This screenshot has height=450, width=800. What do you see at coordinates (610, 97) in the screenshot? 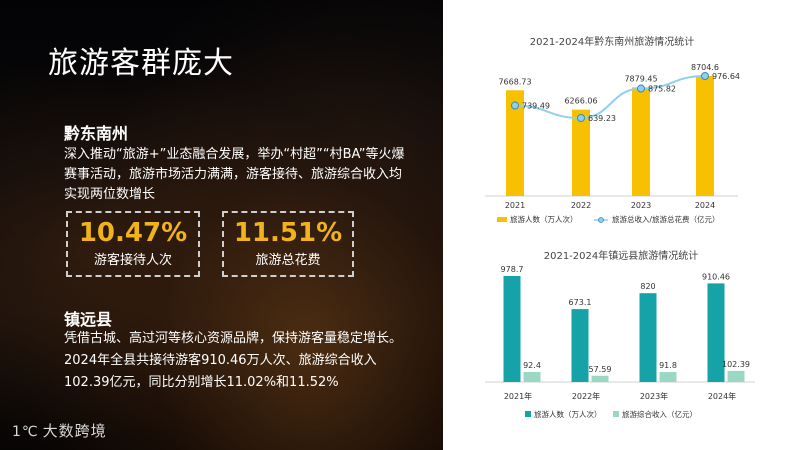
I see `chart1-series-line` at bounding box center [610, 97].